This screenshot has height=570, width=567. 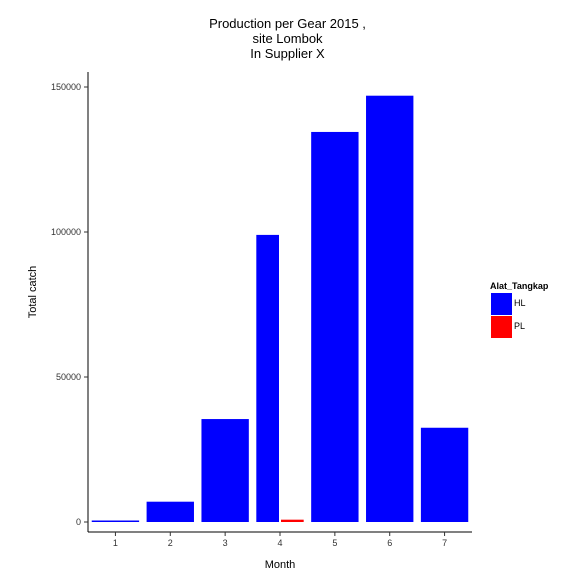 I want to click on legend-key-pl, so click(x=501, y=327).